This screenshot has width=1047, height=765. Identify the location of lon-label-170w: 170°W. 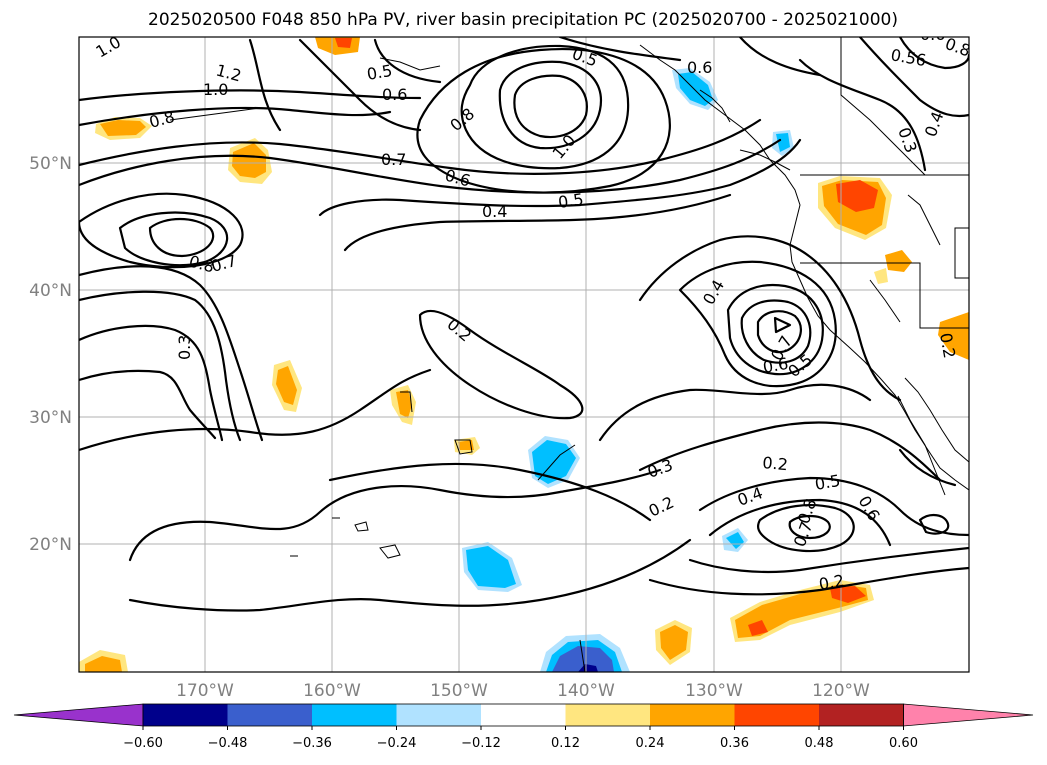
(205, 691).